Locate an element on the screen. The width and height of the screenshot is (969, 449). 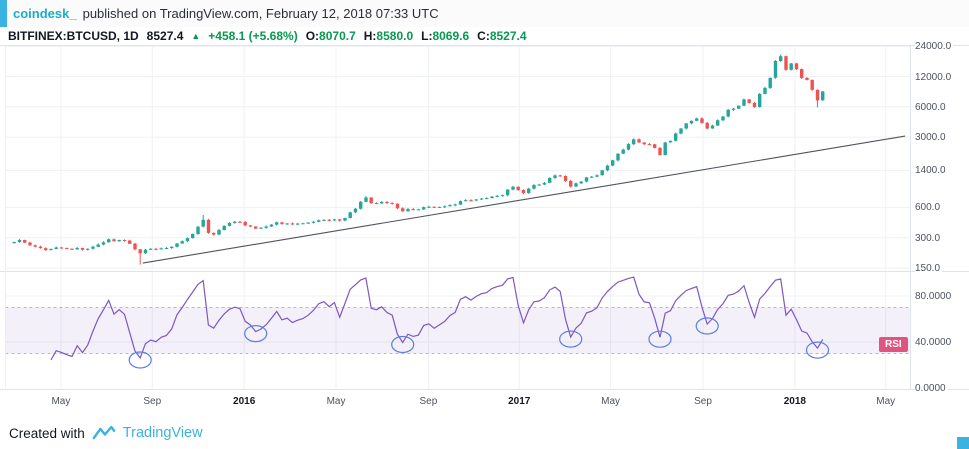
close-value: 8527.4 is located at coordinates (508, 36).